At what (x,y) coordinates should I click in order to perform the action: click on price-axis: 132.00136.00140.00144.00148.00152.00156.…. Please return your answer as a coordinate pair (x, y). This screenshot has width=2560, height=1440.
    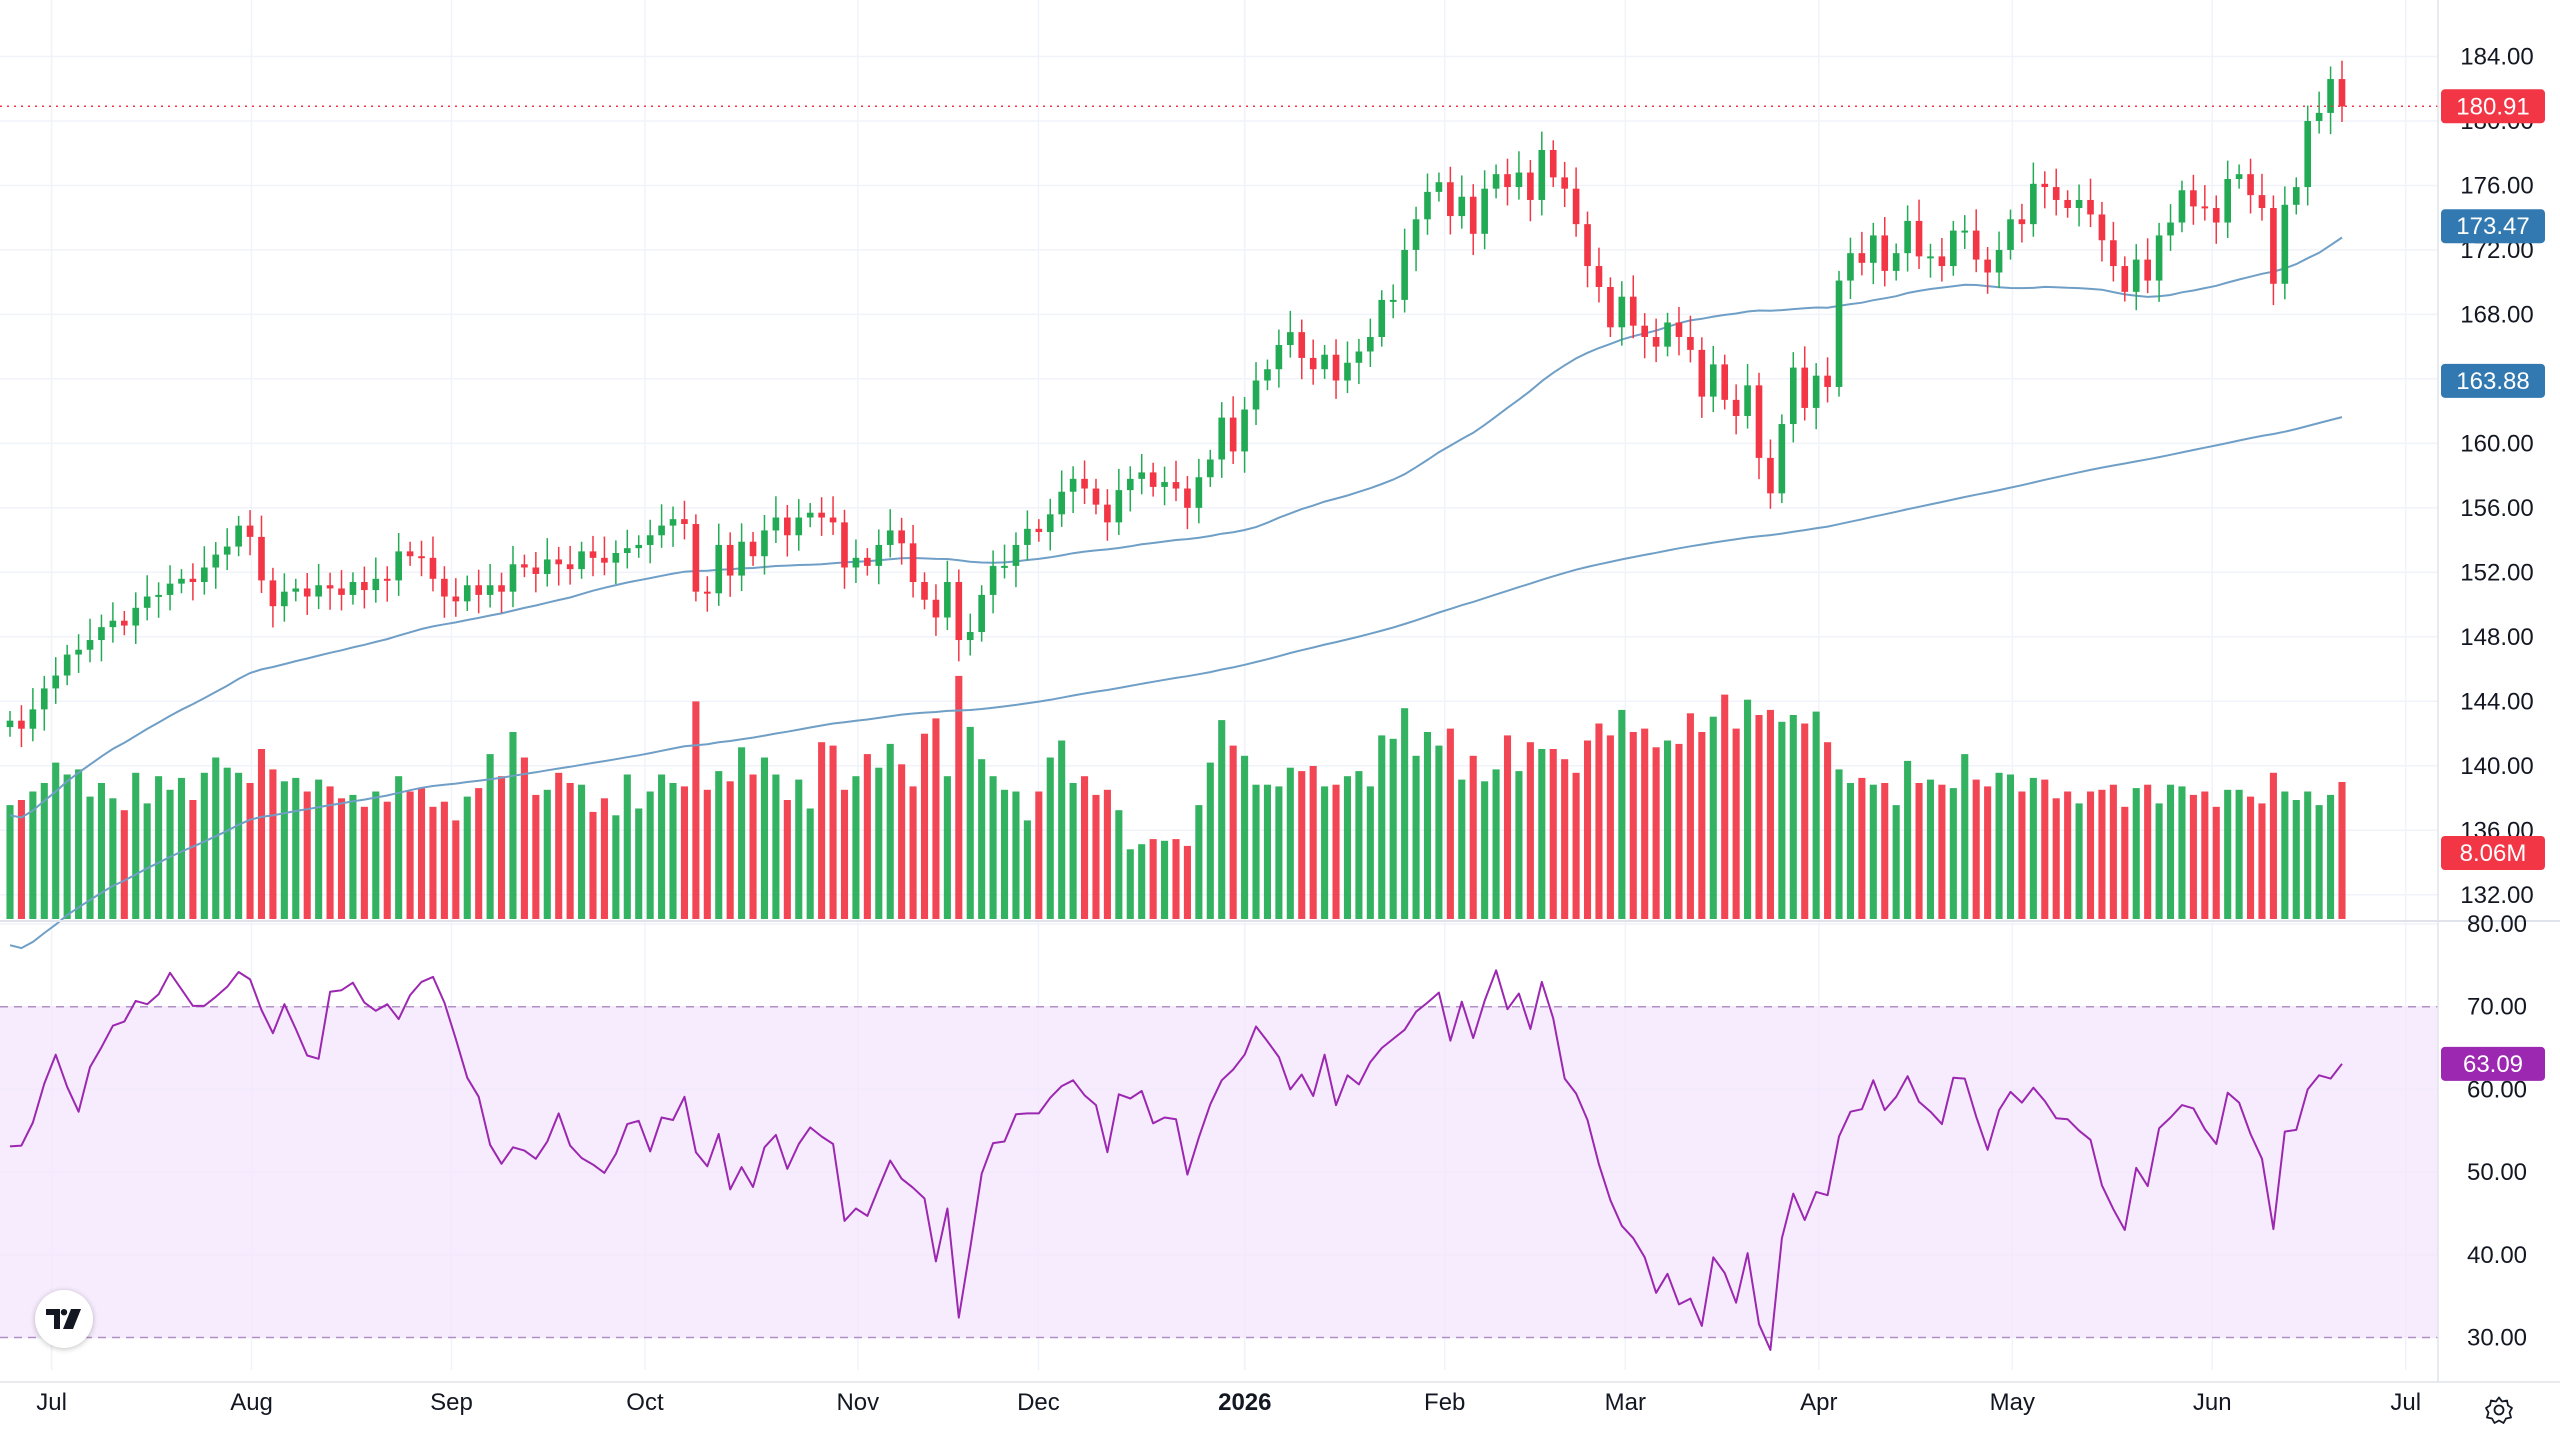
    Looking at the image, I should click on (2496, 475).